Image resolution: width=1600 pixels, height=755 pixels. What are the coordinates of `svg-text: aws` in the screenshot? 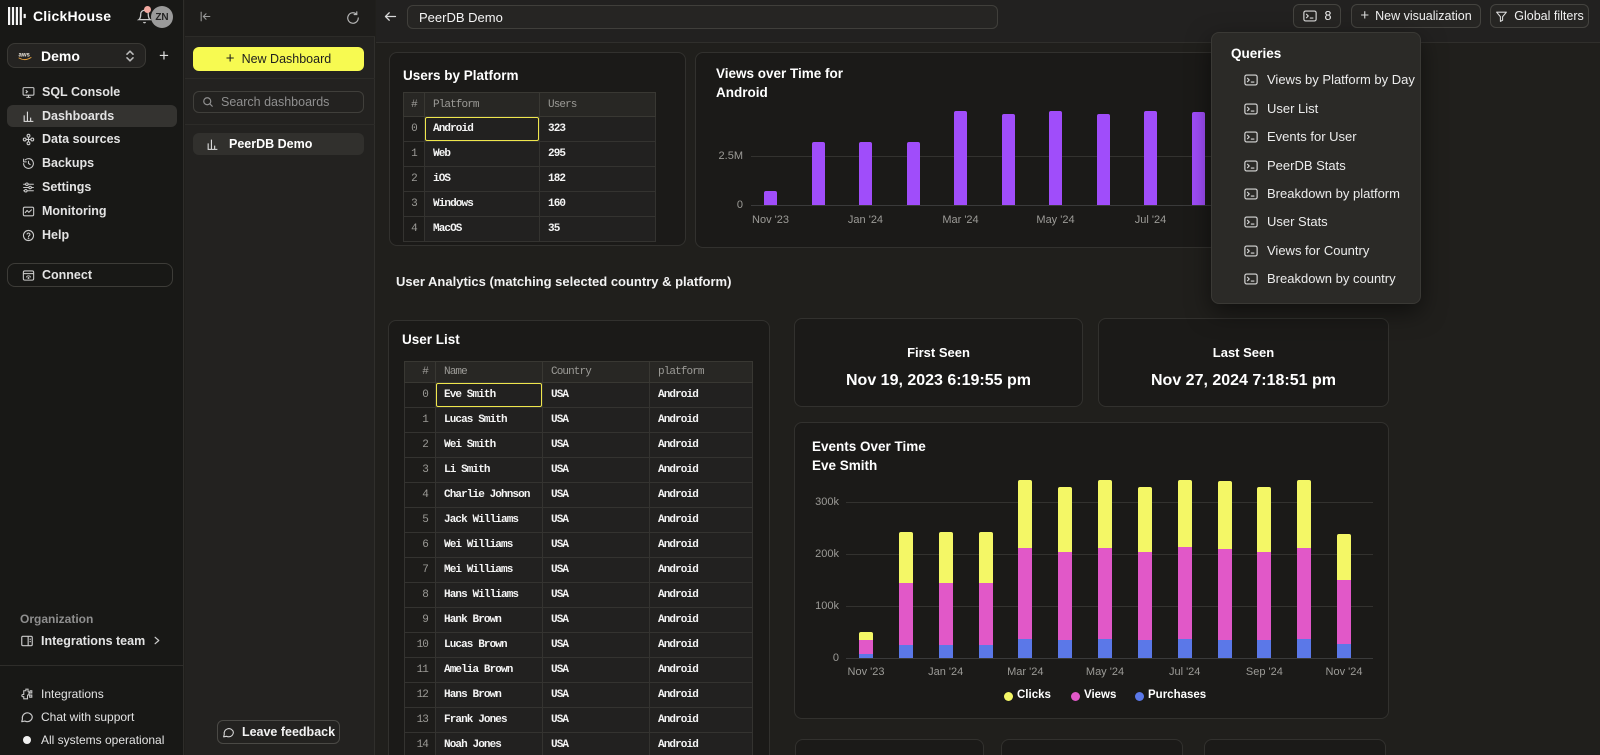 It's located at (25, 55).